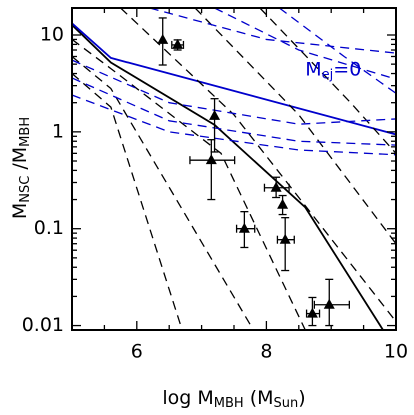 The image size is (414, 415). I want to click on x-label-sub: Sun, so click(286, 403).